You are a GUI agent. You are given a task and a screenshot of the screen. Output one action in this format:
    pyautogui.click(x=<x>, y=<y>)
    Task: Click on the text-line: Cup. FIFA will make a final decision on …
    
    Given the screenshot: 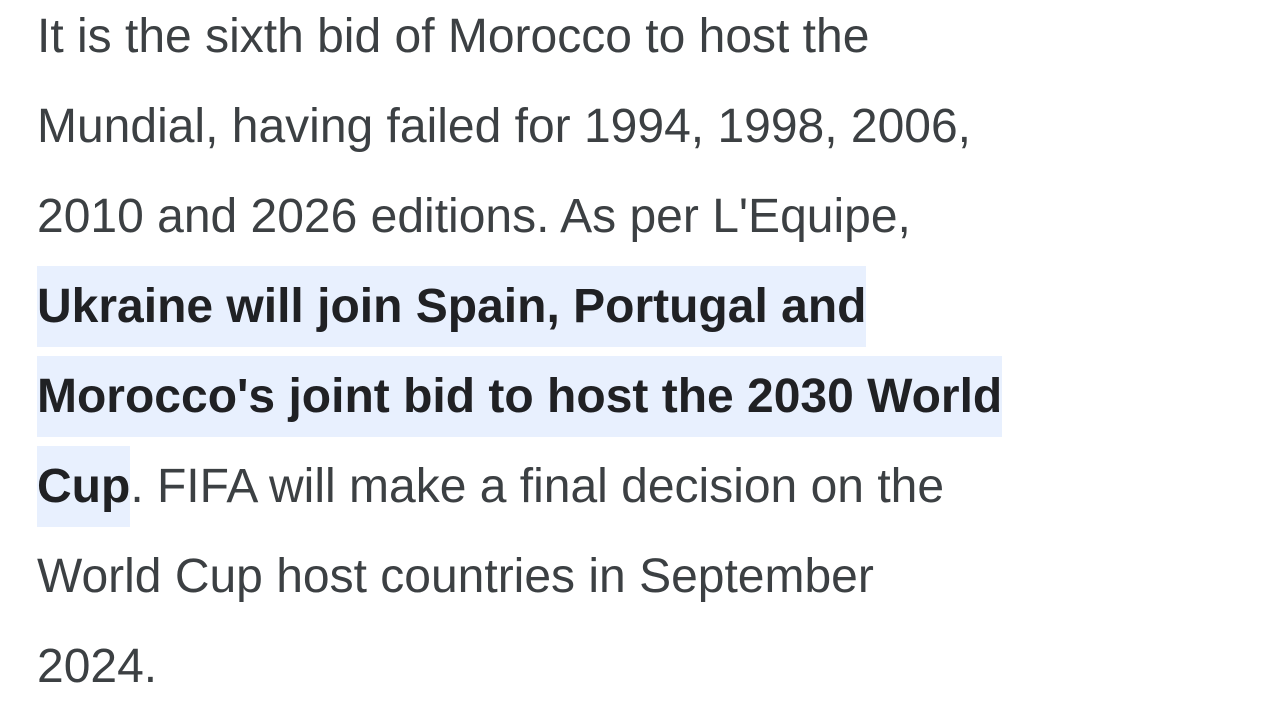 What is the action you would take?
    pyautogui.click(x=490, y=487)
    